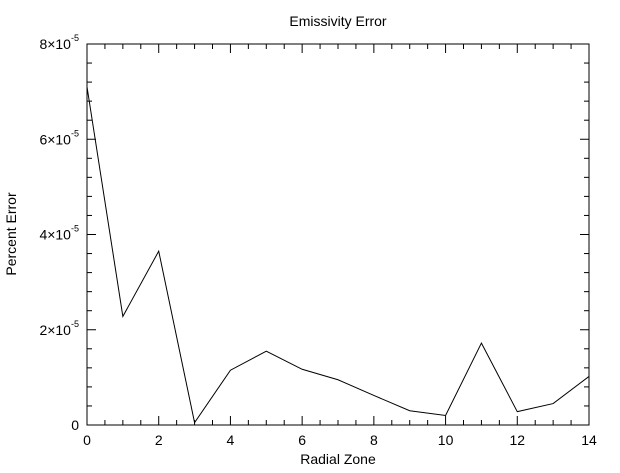 This screenshot has width=620, height=473. I want to click on x-tick-labels: 0 2 4 6 8 10 12 14, so click(340, 440).